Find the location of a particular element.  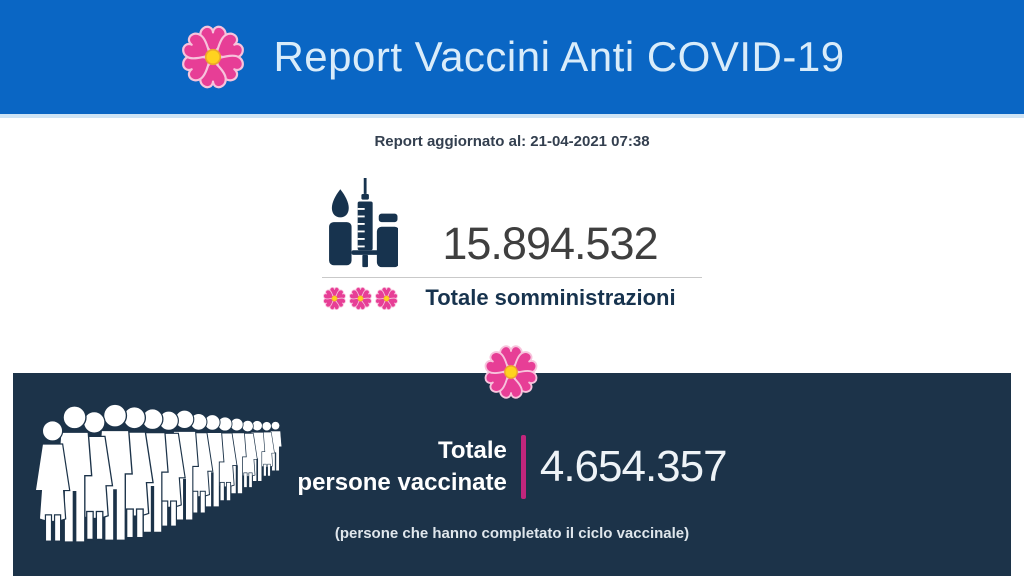

three-primula-flowers-icon is located at coordinates (360, 298).